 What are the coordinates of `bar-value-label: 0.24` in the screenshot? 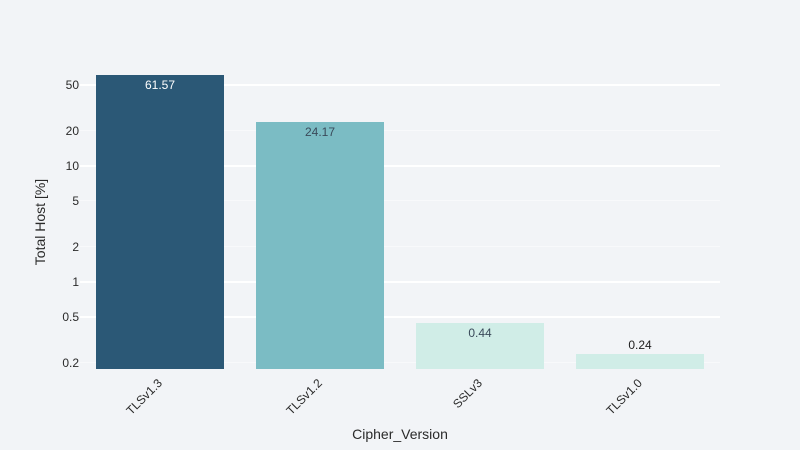 It's located at (640, 344).